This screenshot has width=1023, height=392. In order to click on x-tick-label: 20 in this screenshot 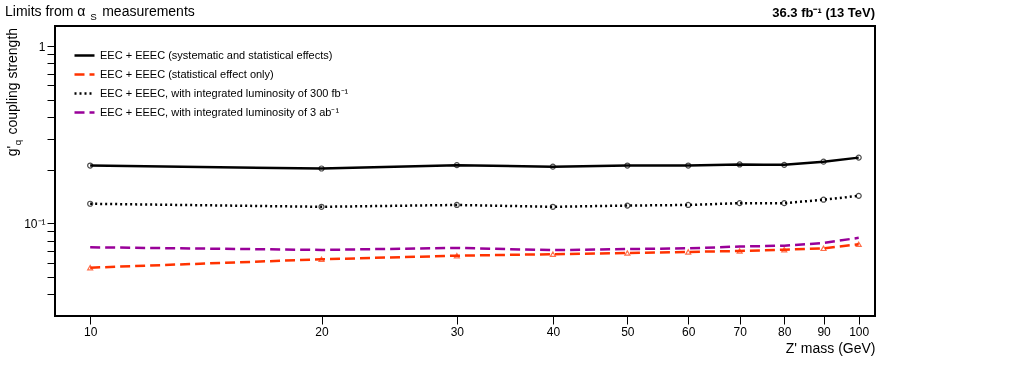, I will do `click(322, 331)`.